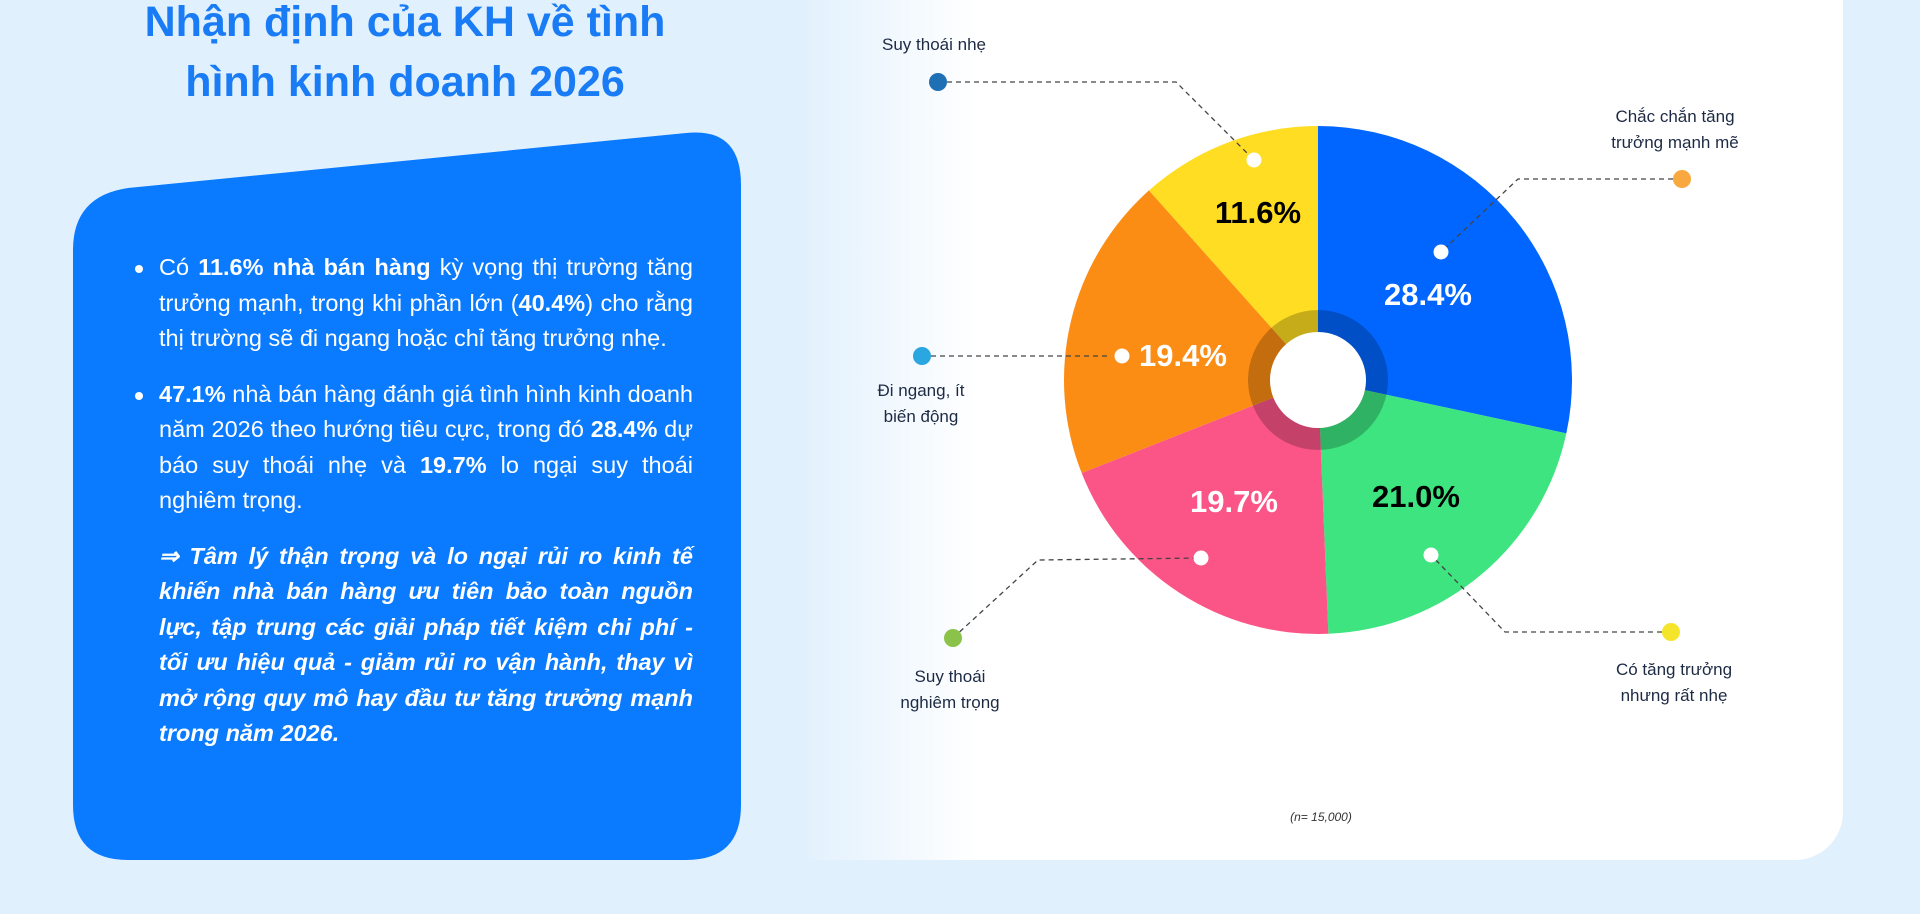 This screenshot has height=914, width=1920. Describe the element at coordinates (1674, 683) in the screenshot. I see `legend-label: Có tăng trưởng nhưng rất nhẹ` at that location.